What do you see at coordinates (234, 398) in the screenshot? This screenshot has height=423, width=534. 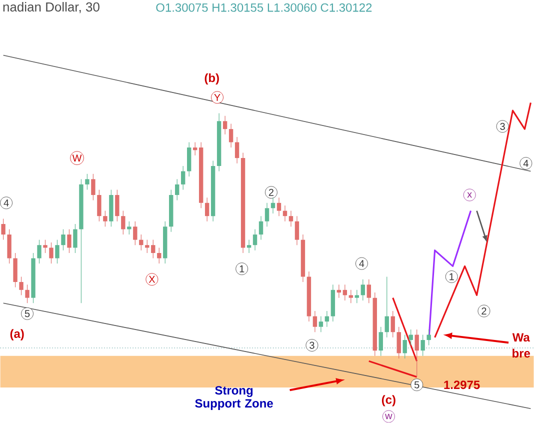 I see `text: Strong Support Zone` at bounding box center [234, 398].